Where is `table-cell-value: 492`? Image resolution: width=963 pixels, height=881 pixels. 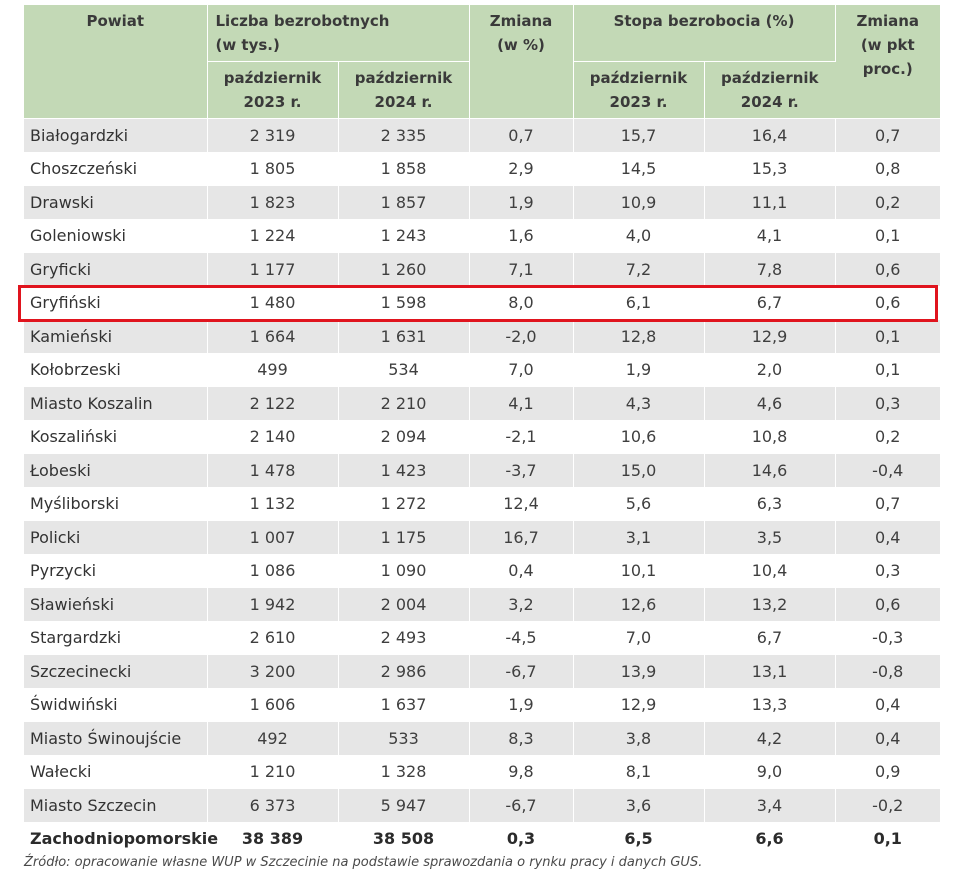
table-cell-value: 492 is located at coordinates (273, 738).